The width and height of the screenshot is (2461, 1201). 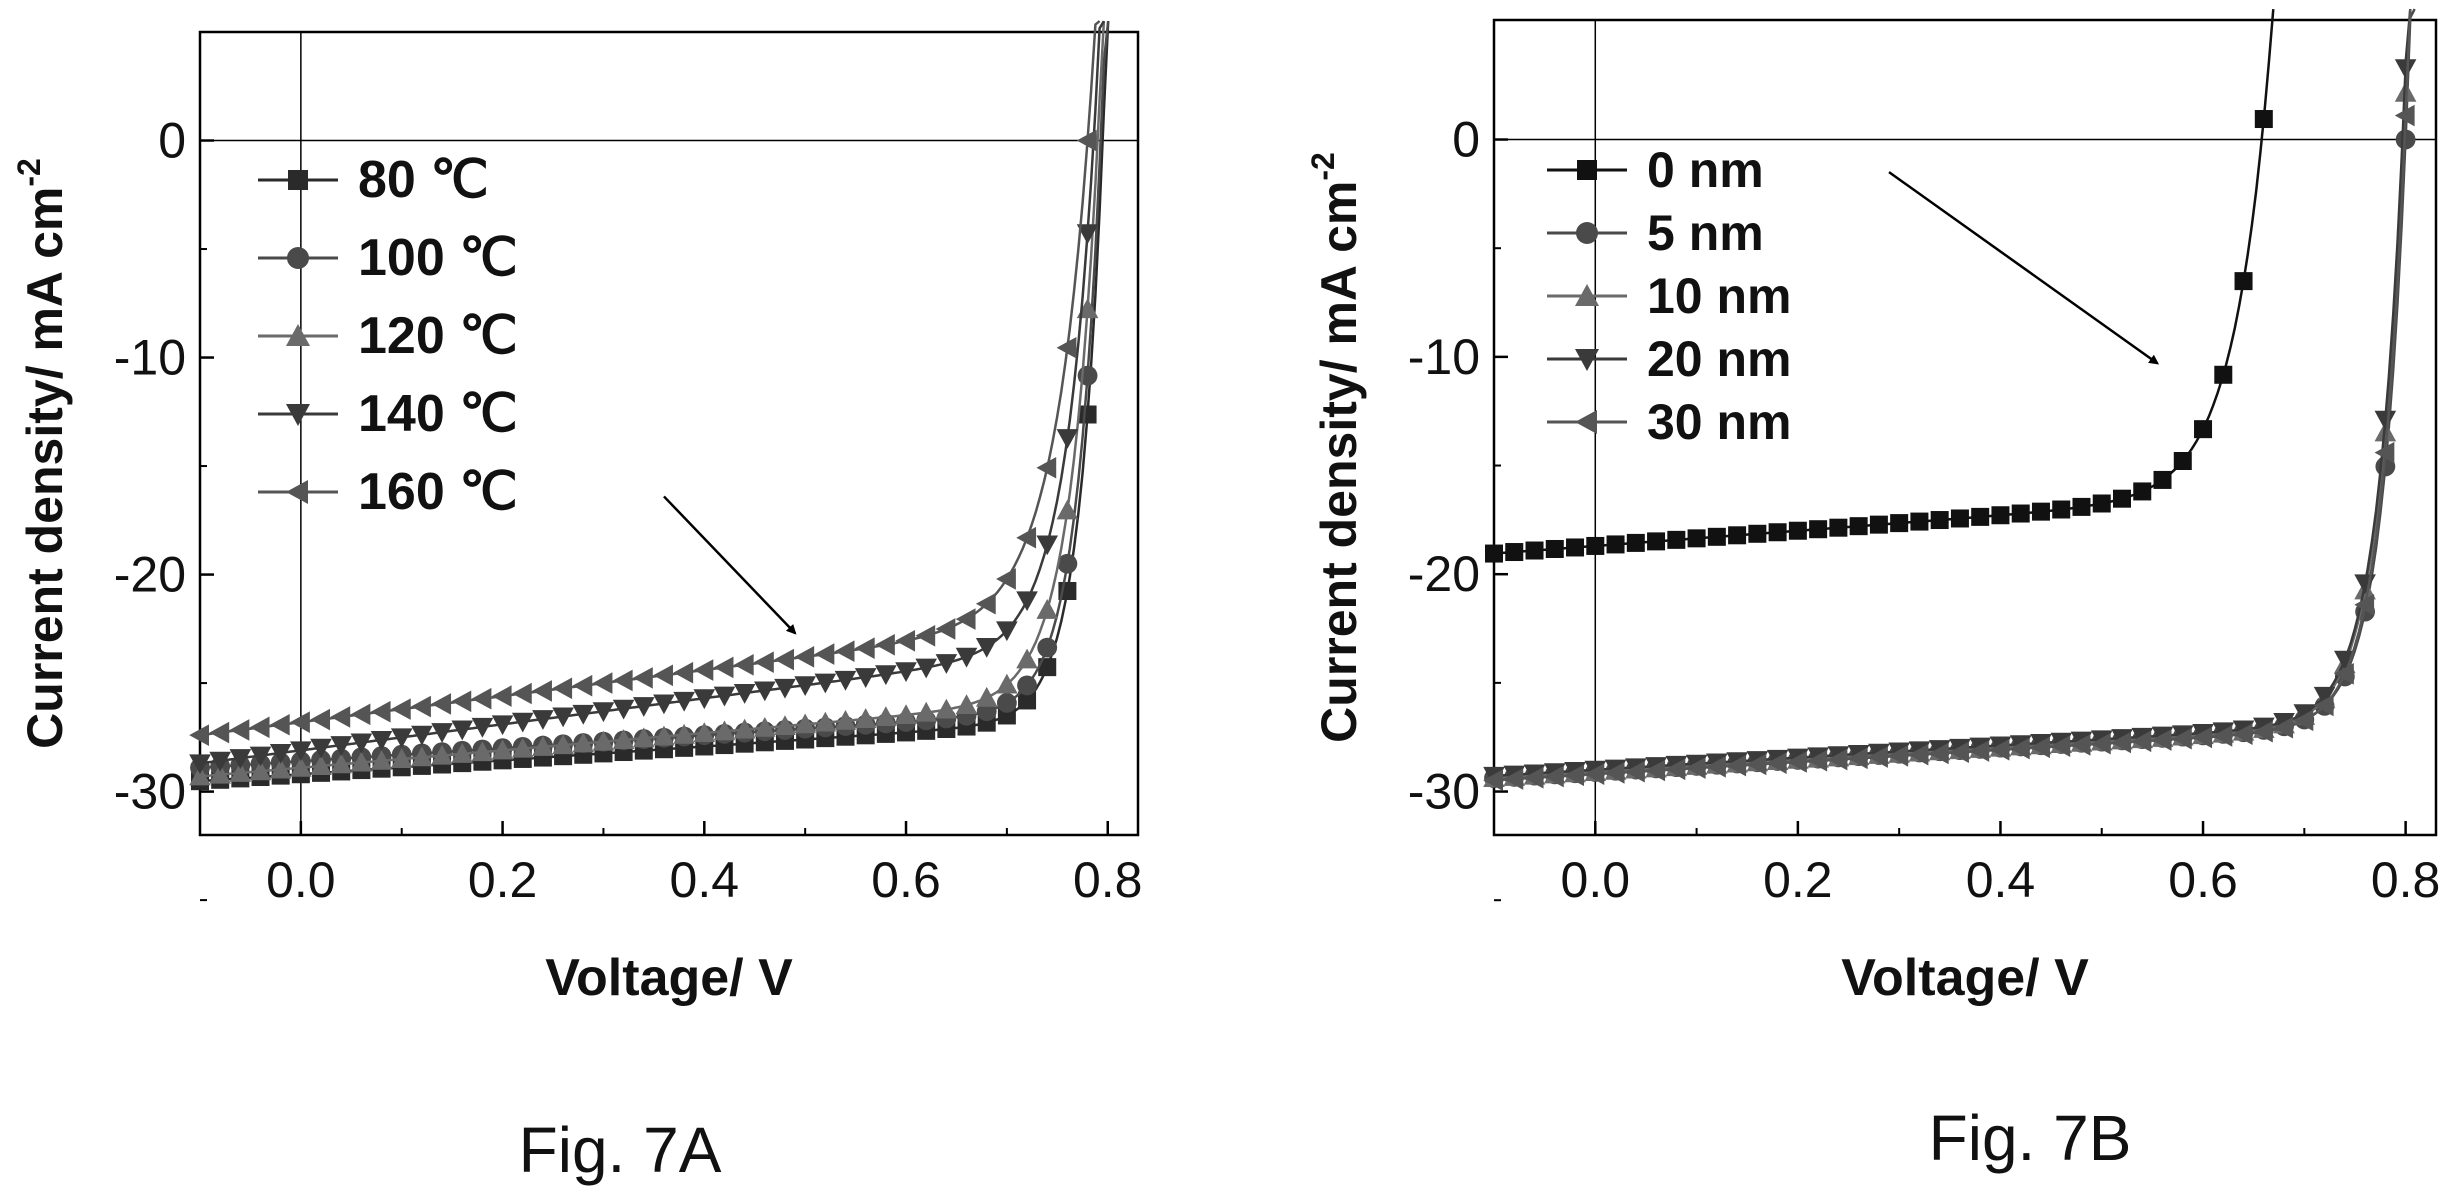 What do you see at coordinates (2030, 1138) in the screenshot?
I see `figure-caption: Fig. 7B` at bounding box center [2030, 1138].